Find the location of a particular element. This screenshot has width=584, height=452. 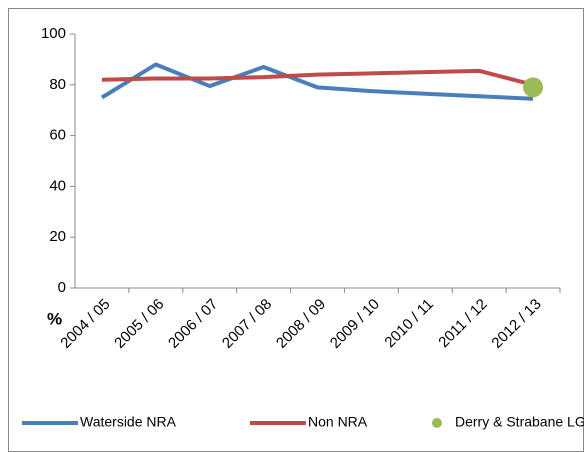

legend-marker is located at coordinates (437, 423).